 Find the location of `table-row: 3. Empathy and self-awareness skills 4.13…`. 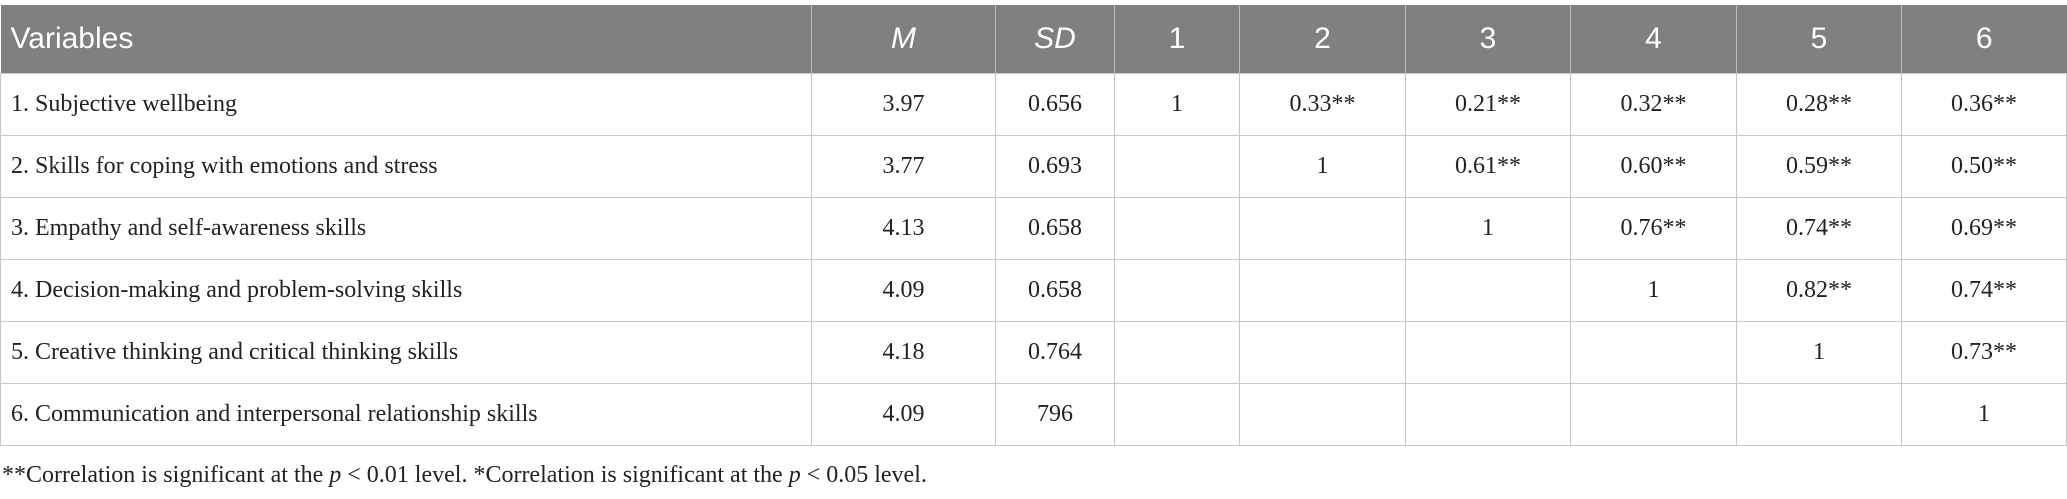

table-row: 3. Empathy and self-awareness skills 4.13… is located at coordinates (1033, 228).